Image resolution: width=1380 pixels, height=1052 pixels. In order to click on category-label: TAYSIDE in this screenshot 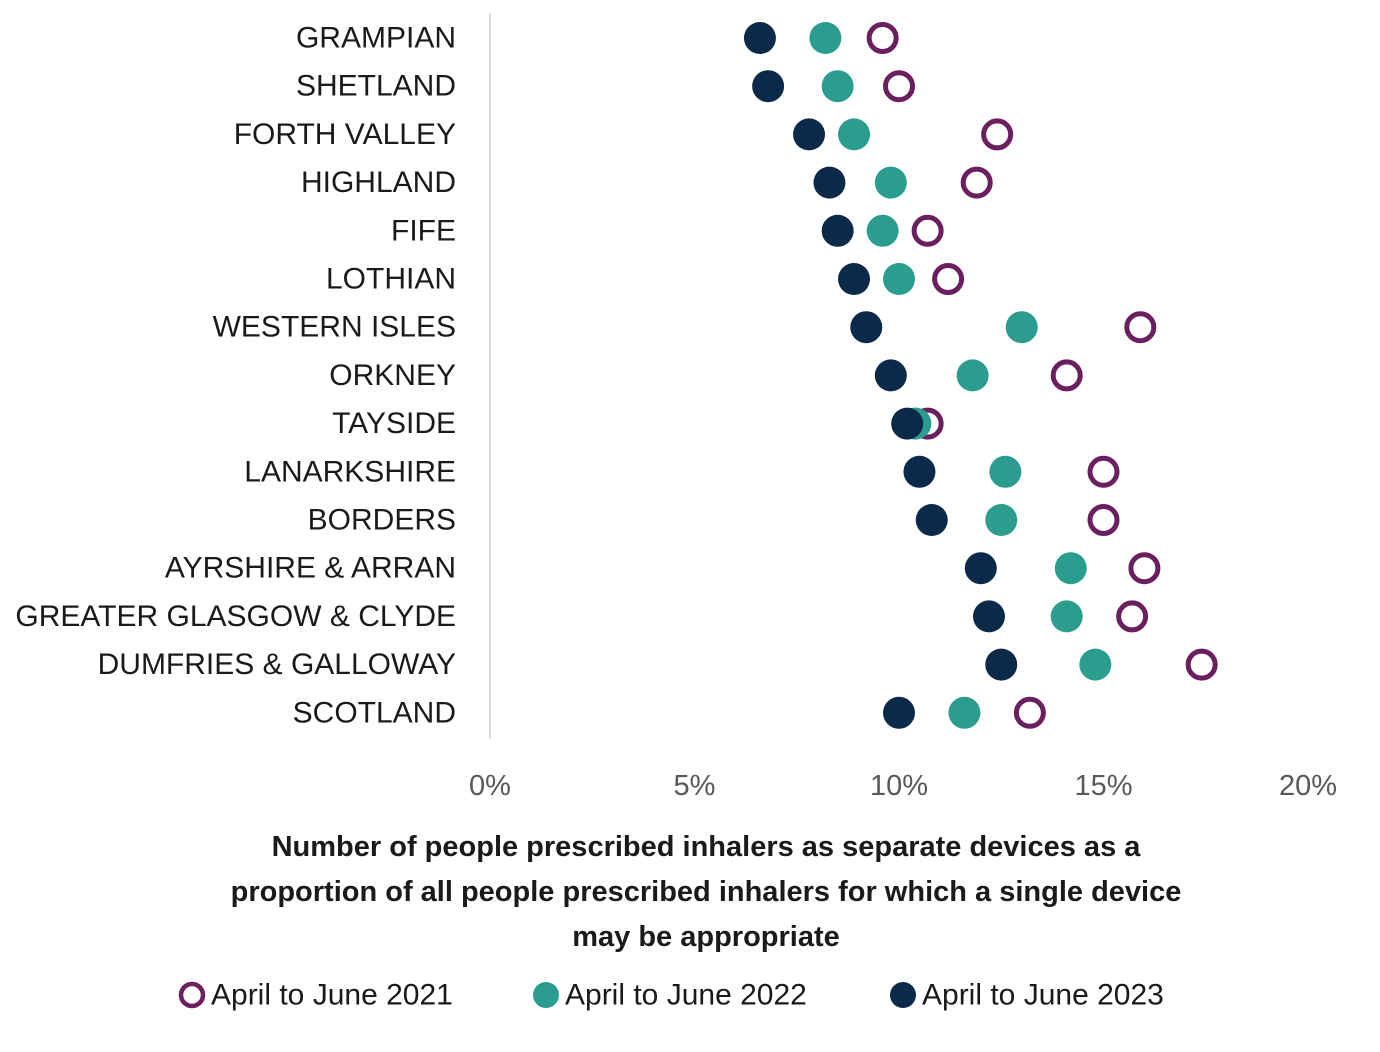, I will do `click(394, 423)`.